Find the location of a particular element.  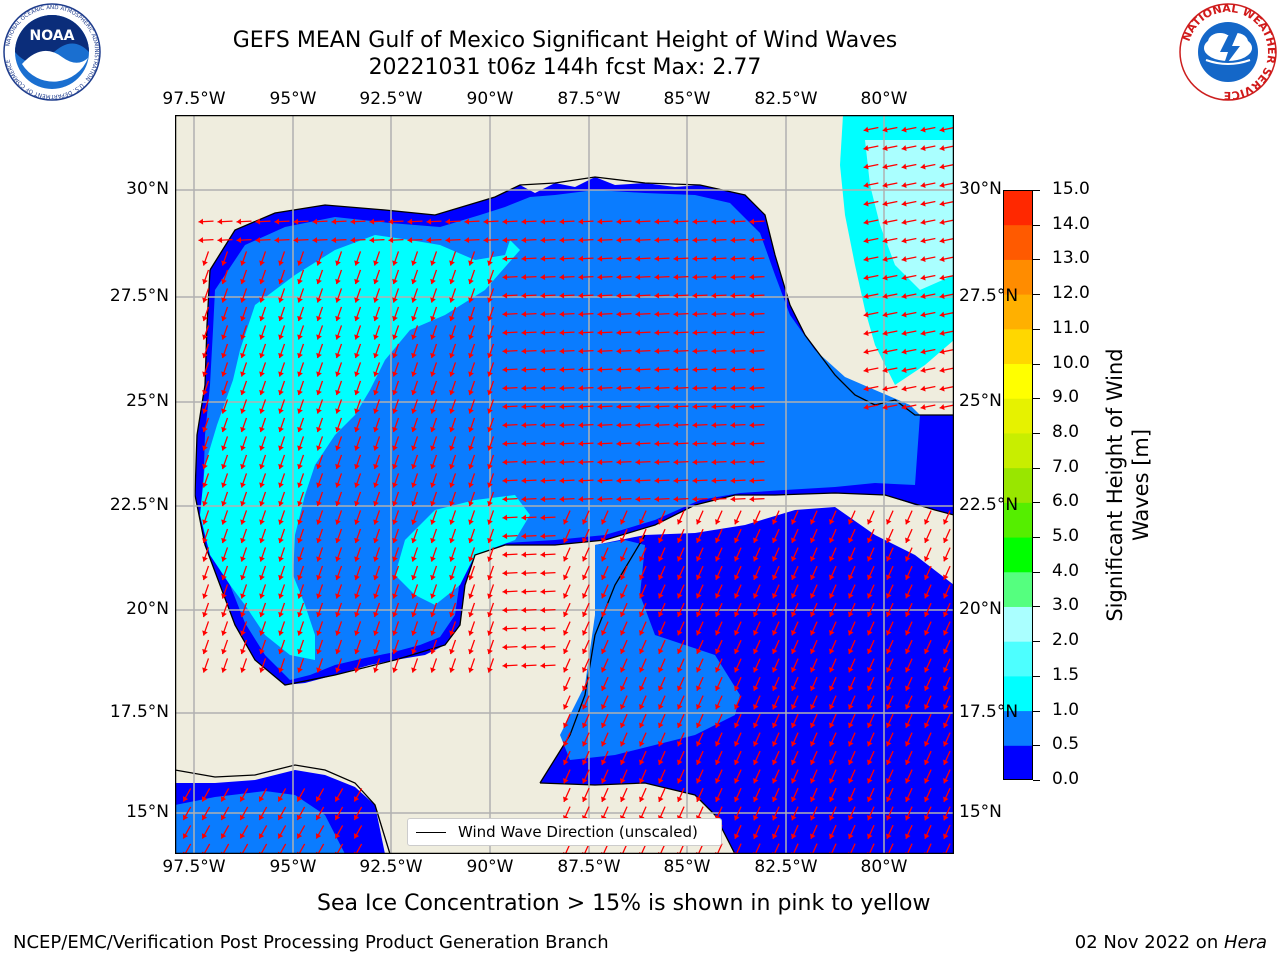

colorbar-tick-label: 0.0 is located at coordinates (1066, 779).